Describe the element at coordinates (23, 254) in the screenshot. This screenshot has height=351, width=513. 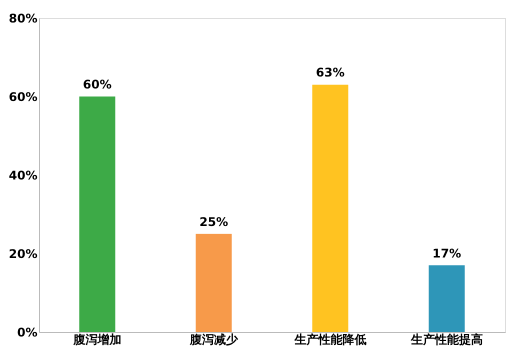
I see `y-tick-label: 20%` at that location.